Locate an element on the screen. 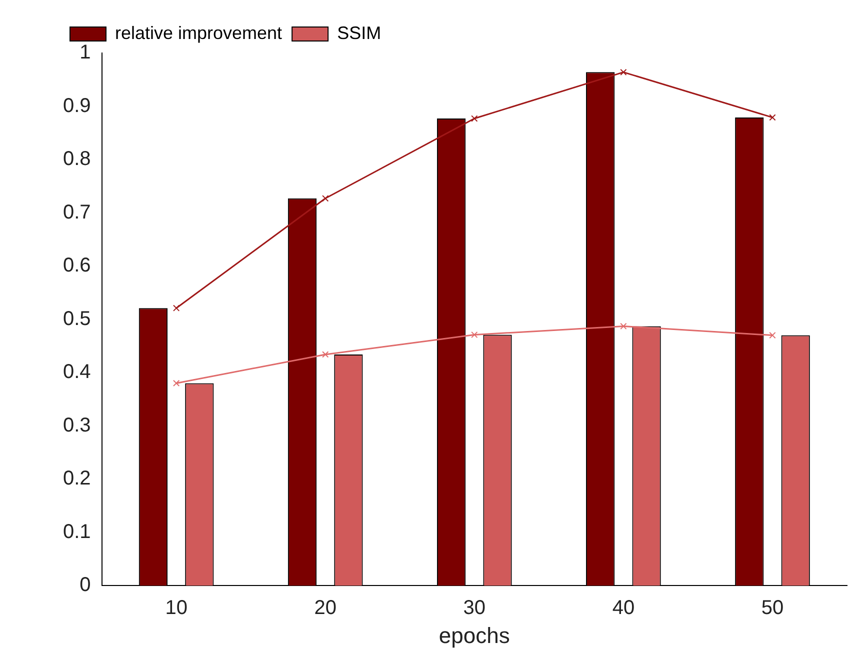  legend-label: relative improvement is located at coordinates (198, 32).